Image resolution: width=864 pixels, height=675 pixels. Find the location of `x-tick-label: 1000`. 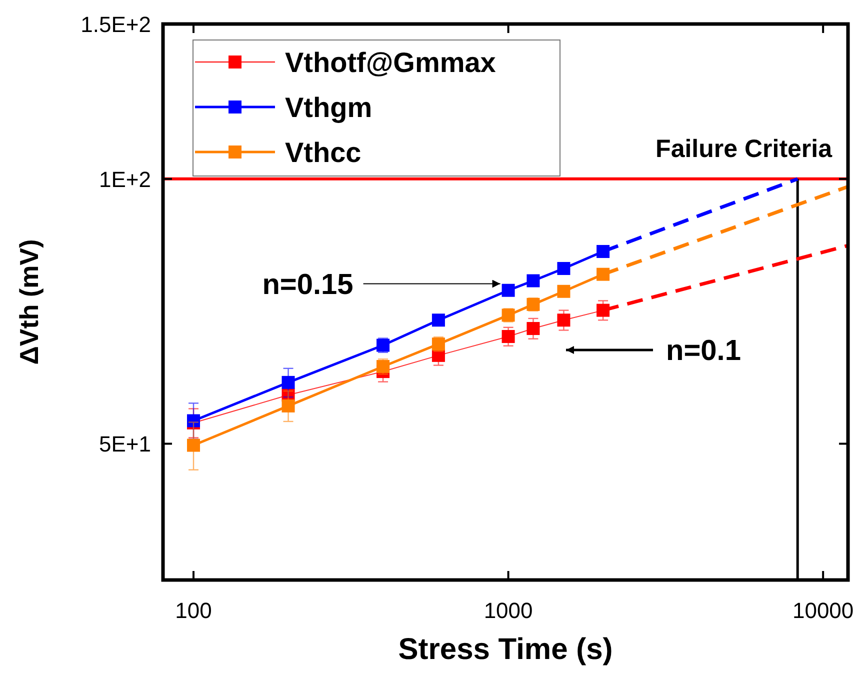

x-tick-label: 1000 is located at coordinates (508, 610).